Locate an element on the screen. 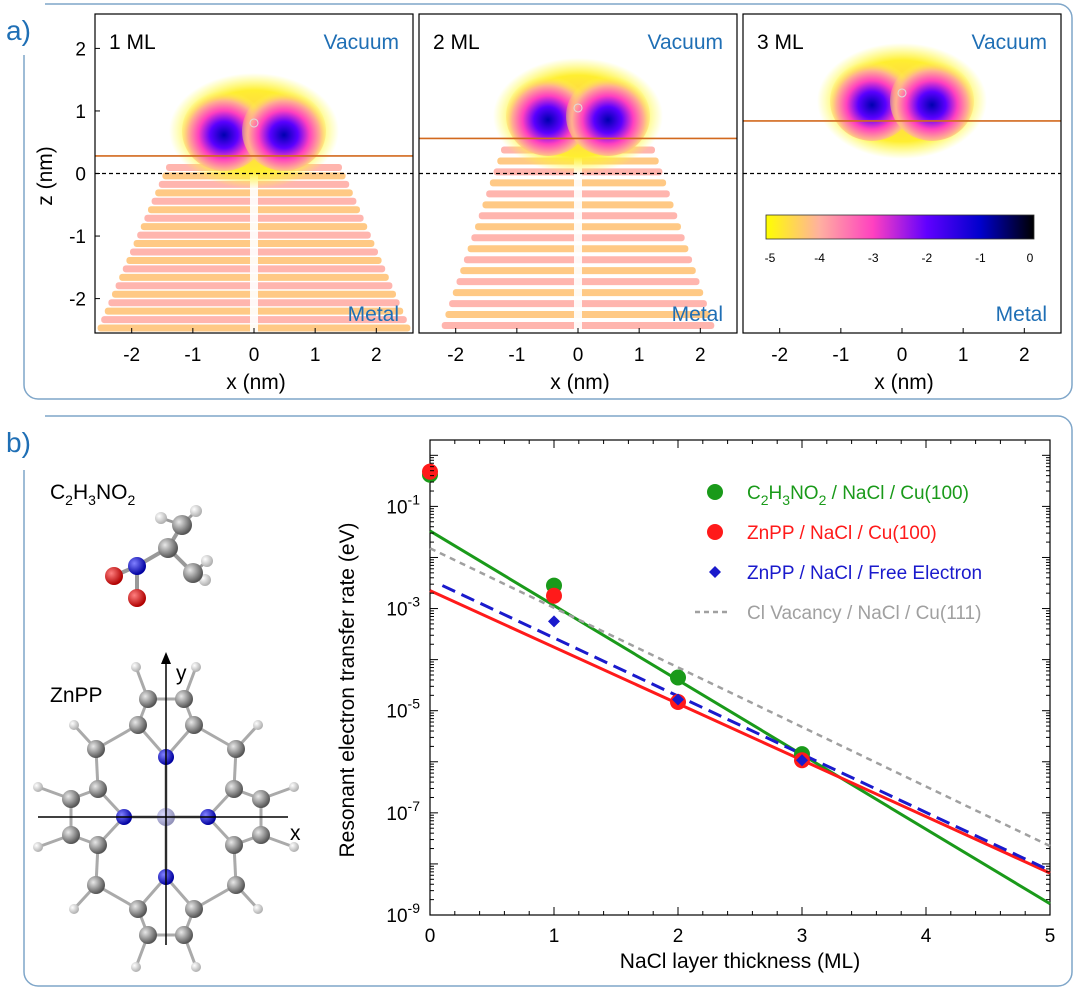 This screenshot has height=989, width=1073. colorbar-gradient is located at coordinates (900, 227).